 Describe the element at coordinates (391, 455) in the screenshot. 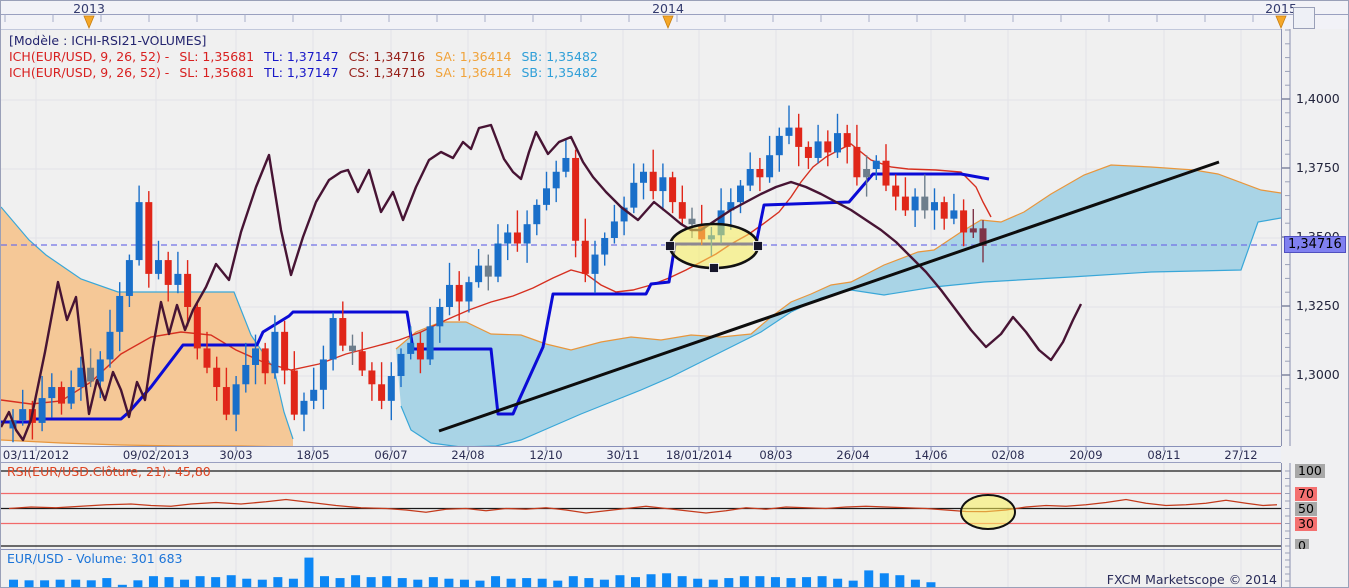

I see `date-tick-label: 06/07` at that location.